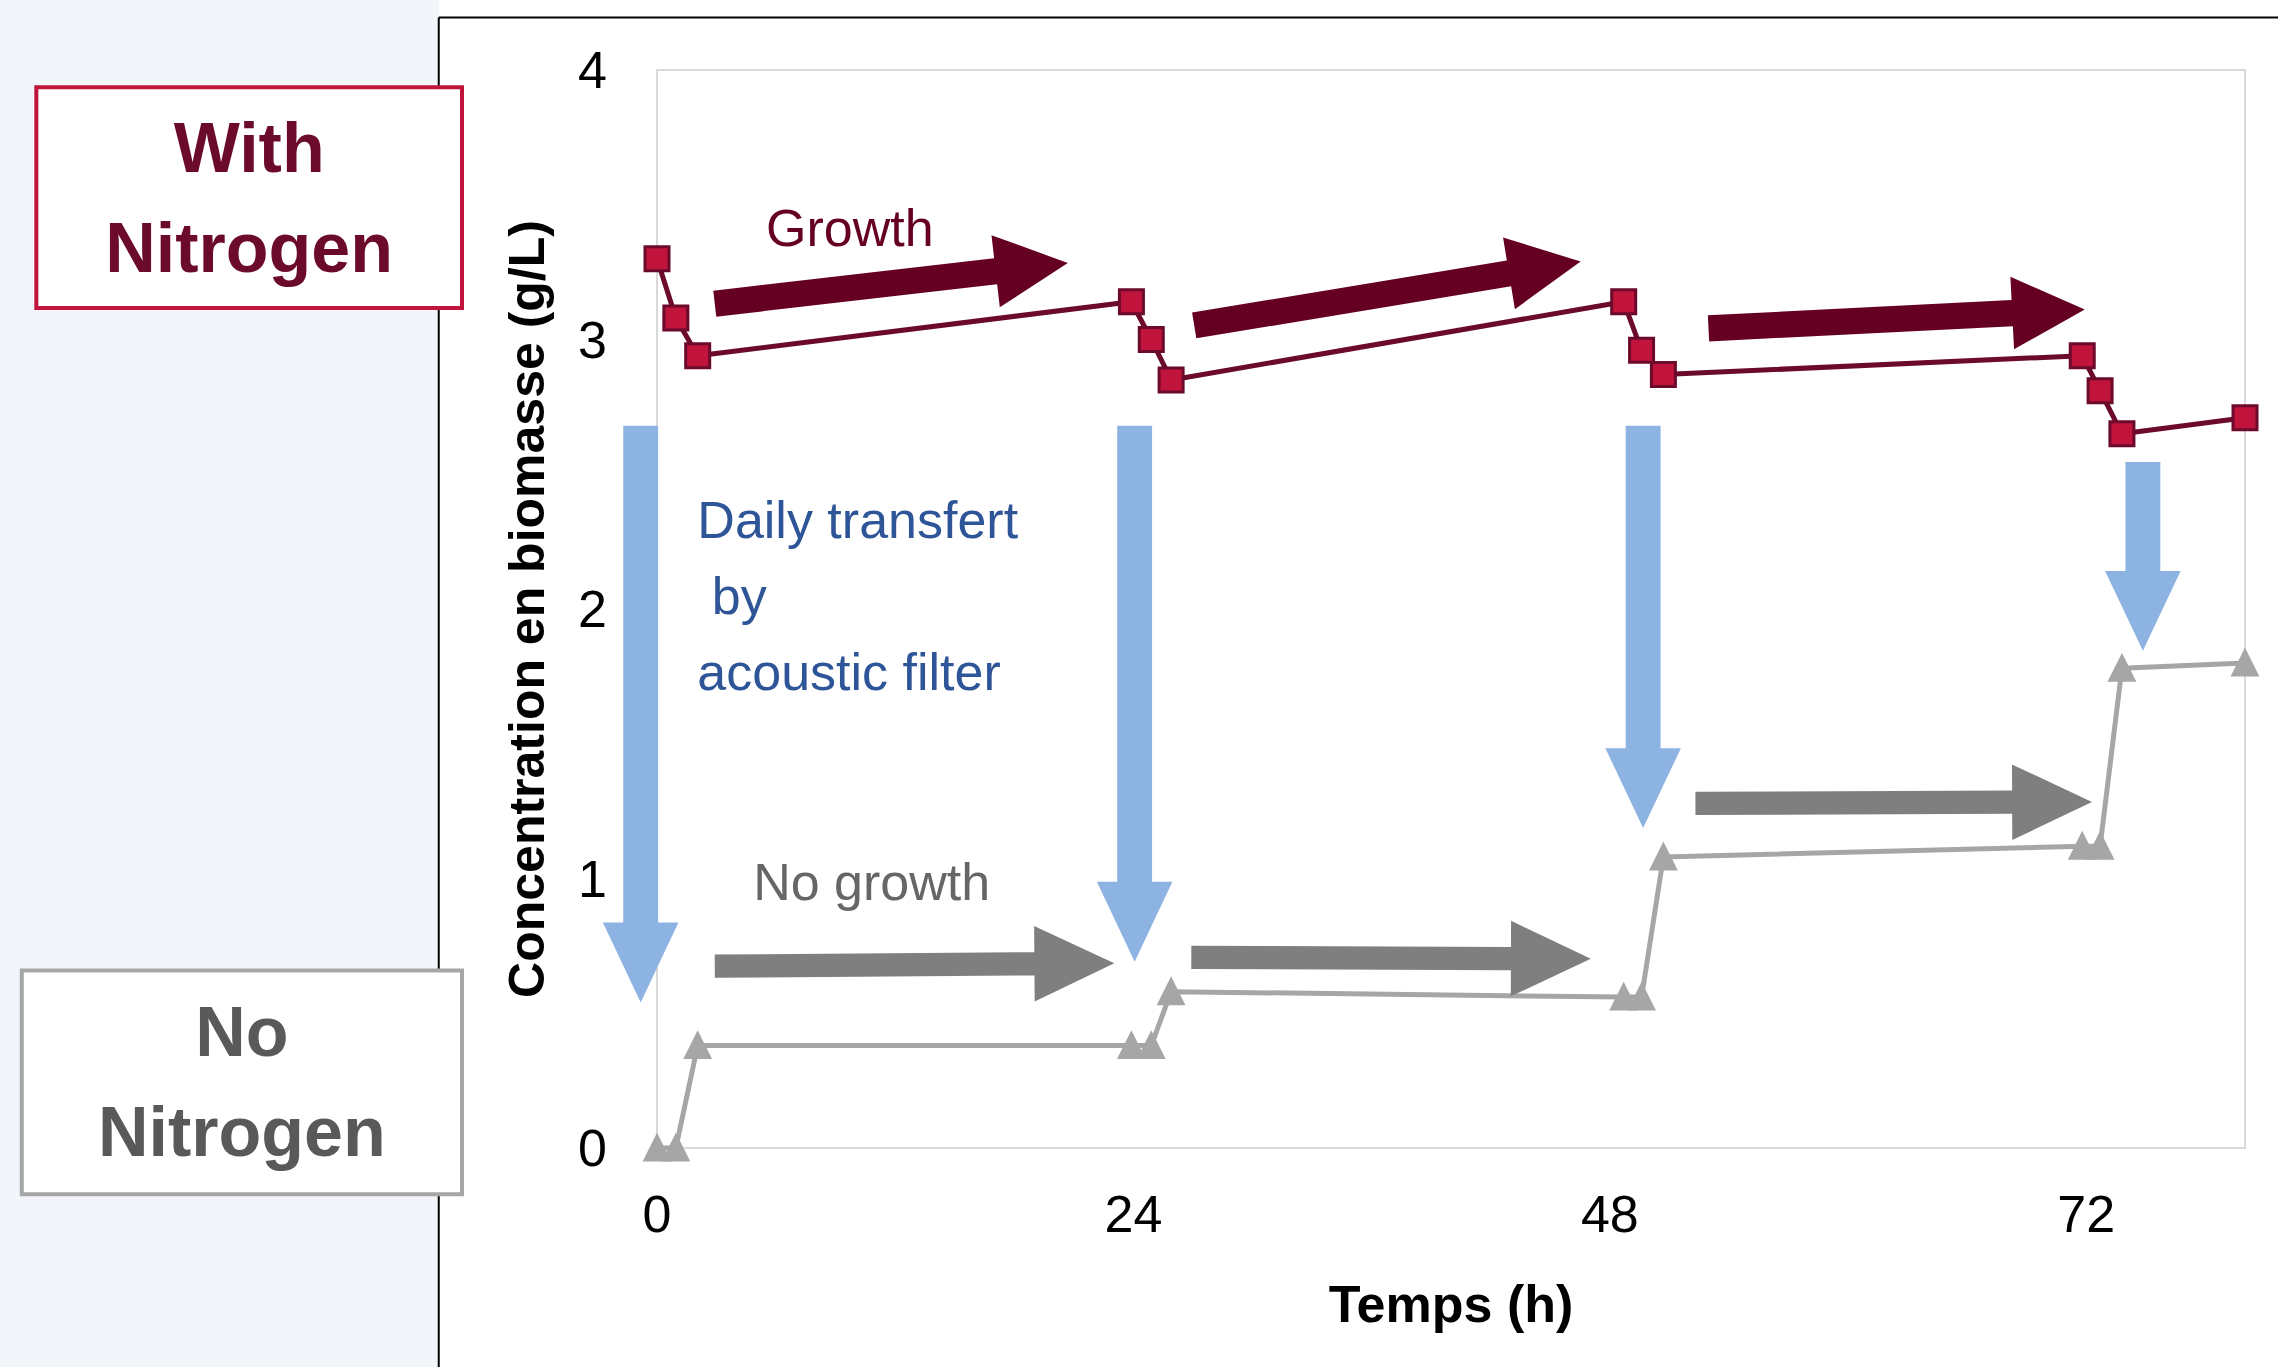 Image resolution: width=2278 pixels, height=1367 pixels. What do you see at coordinates (1609, 1214) in the screenshot?
I see `x-tick-label: 48` at bounding box center [1609, 1214].